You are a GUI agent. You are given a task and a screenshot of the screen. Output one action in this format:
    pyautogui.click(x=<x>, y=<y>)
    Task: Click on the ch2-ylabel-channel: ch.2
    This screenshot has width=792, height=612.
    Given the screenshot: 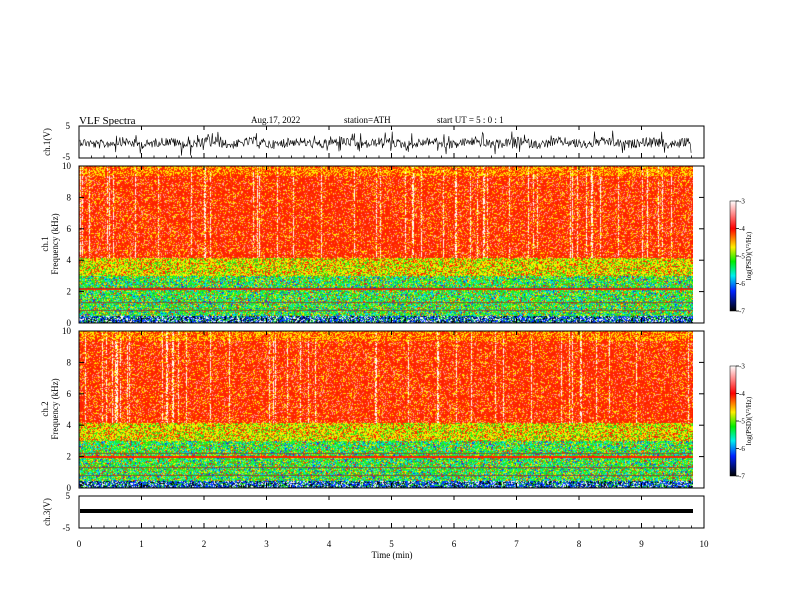 What is the action you would take?
    pyautogui.click(x=45, y=408)
    